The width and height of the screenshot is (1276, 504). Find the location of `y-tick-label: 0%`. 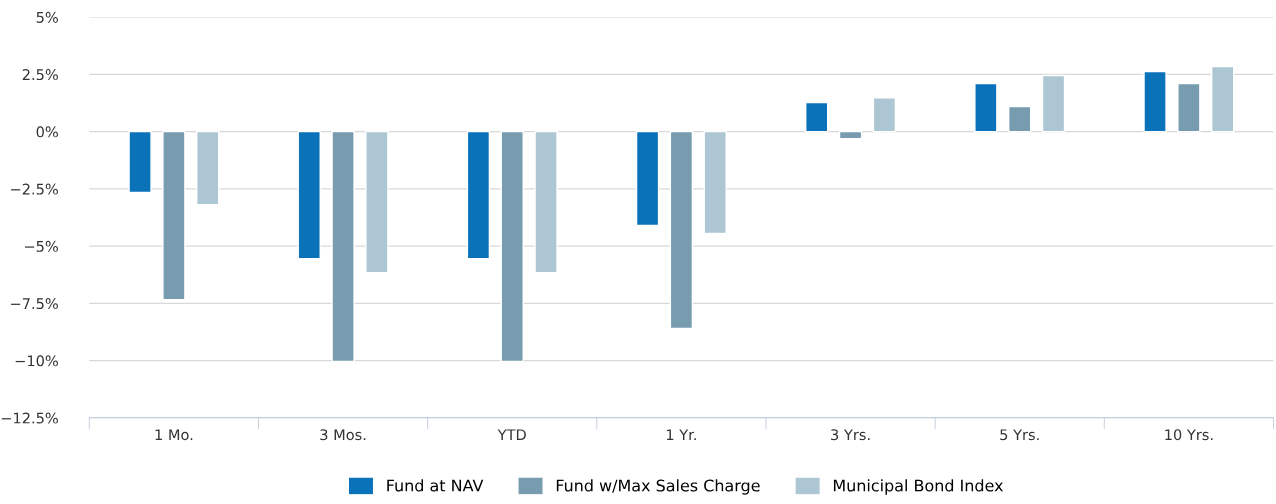

y-tick-label: 0% is located at coordinates (47, 132).